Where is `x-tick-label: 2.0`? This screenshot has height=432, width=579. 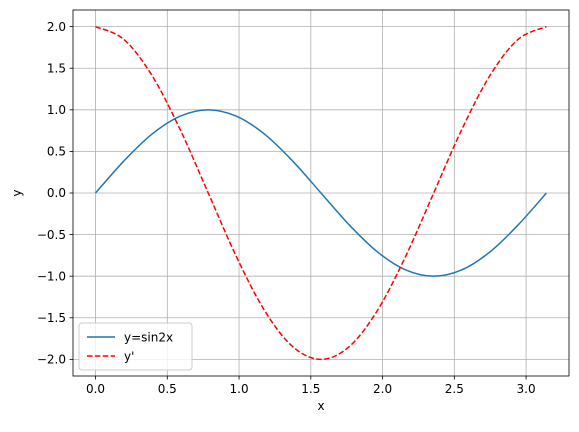
x-tick-label: 2.0 is located at coordinates (382, 389).